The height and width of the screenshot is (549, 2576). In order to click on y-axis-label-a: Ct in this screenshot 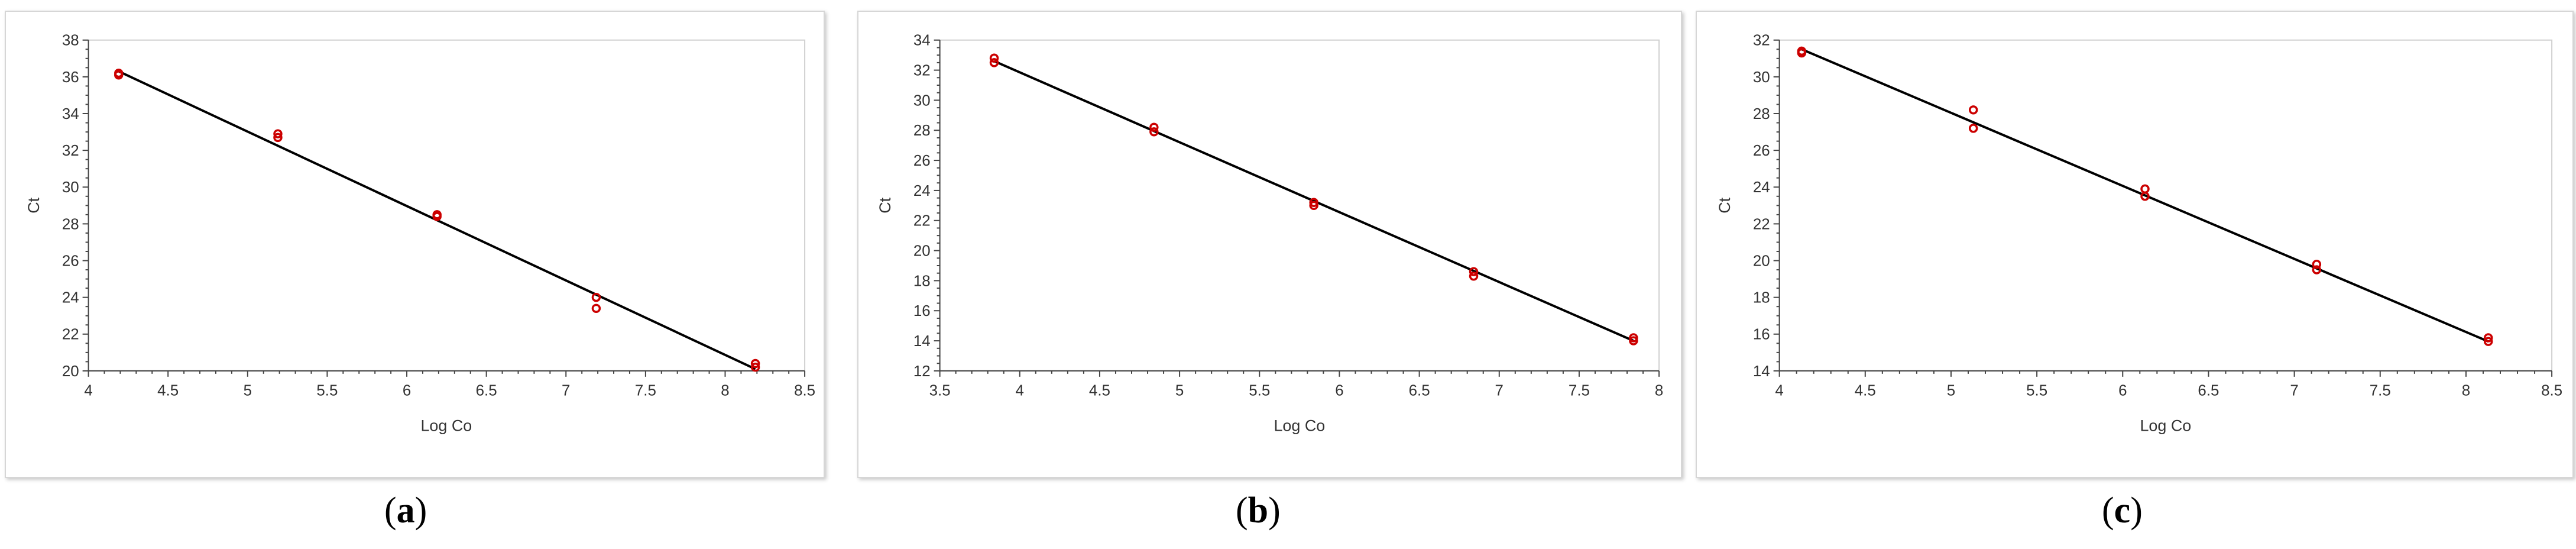, I will do `click(34, 205)`.